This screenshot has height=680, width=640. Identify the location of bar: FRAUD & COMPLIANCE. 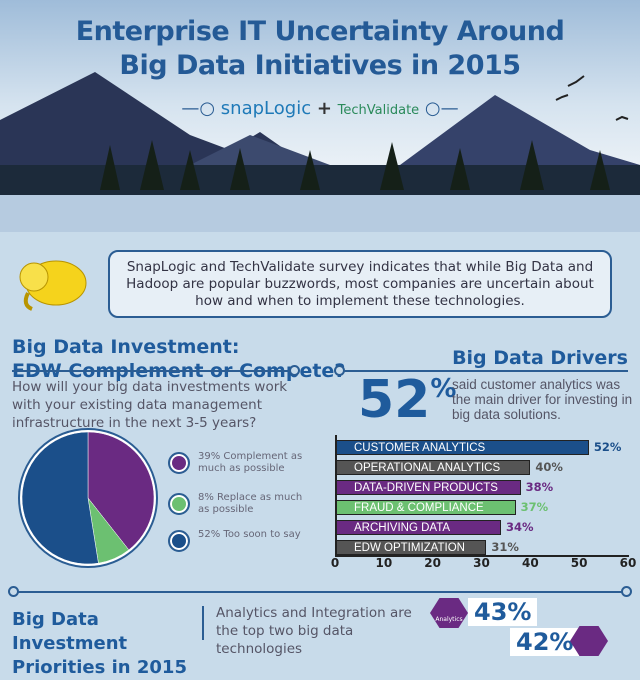
(425, 507).